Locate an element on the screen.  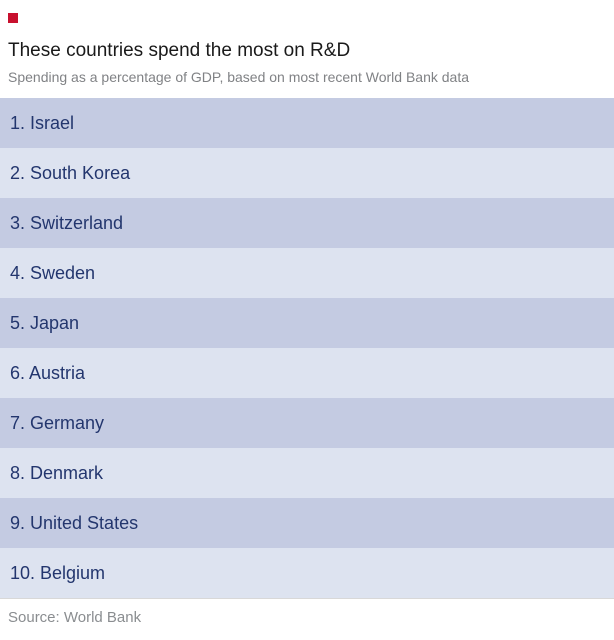
list-item: 8. Denmark is located at coordinates (307, 473).